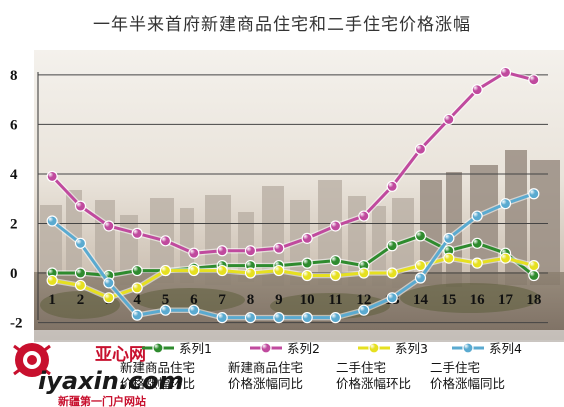 This screenshot has height=407, width=564. I want to click on legend-series-desc: 二手住宅, so click(361, 367).